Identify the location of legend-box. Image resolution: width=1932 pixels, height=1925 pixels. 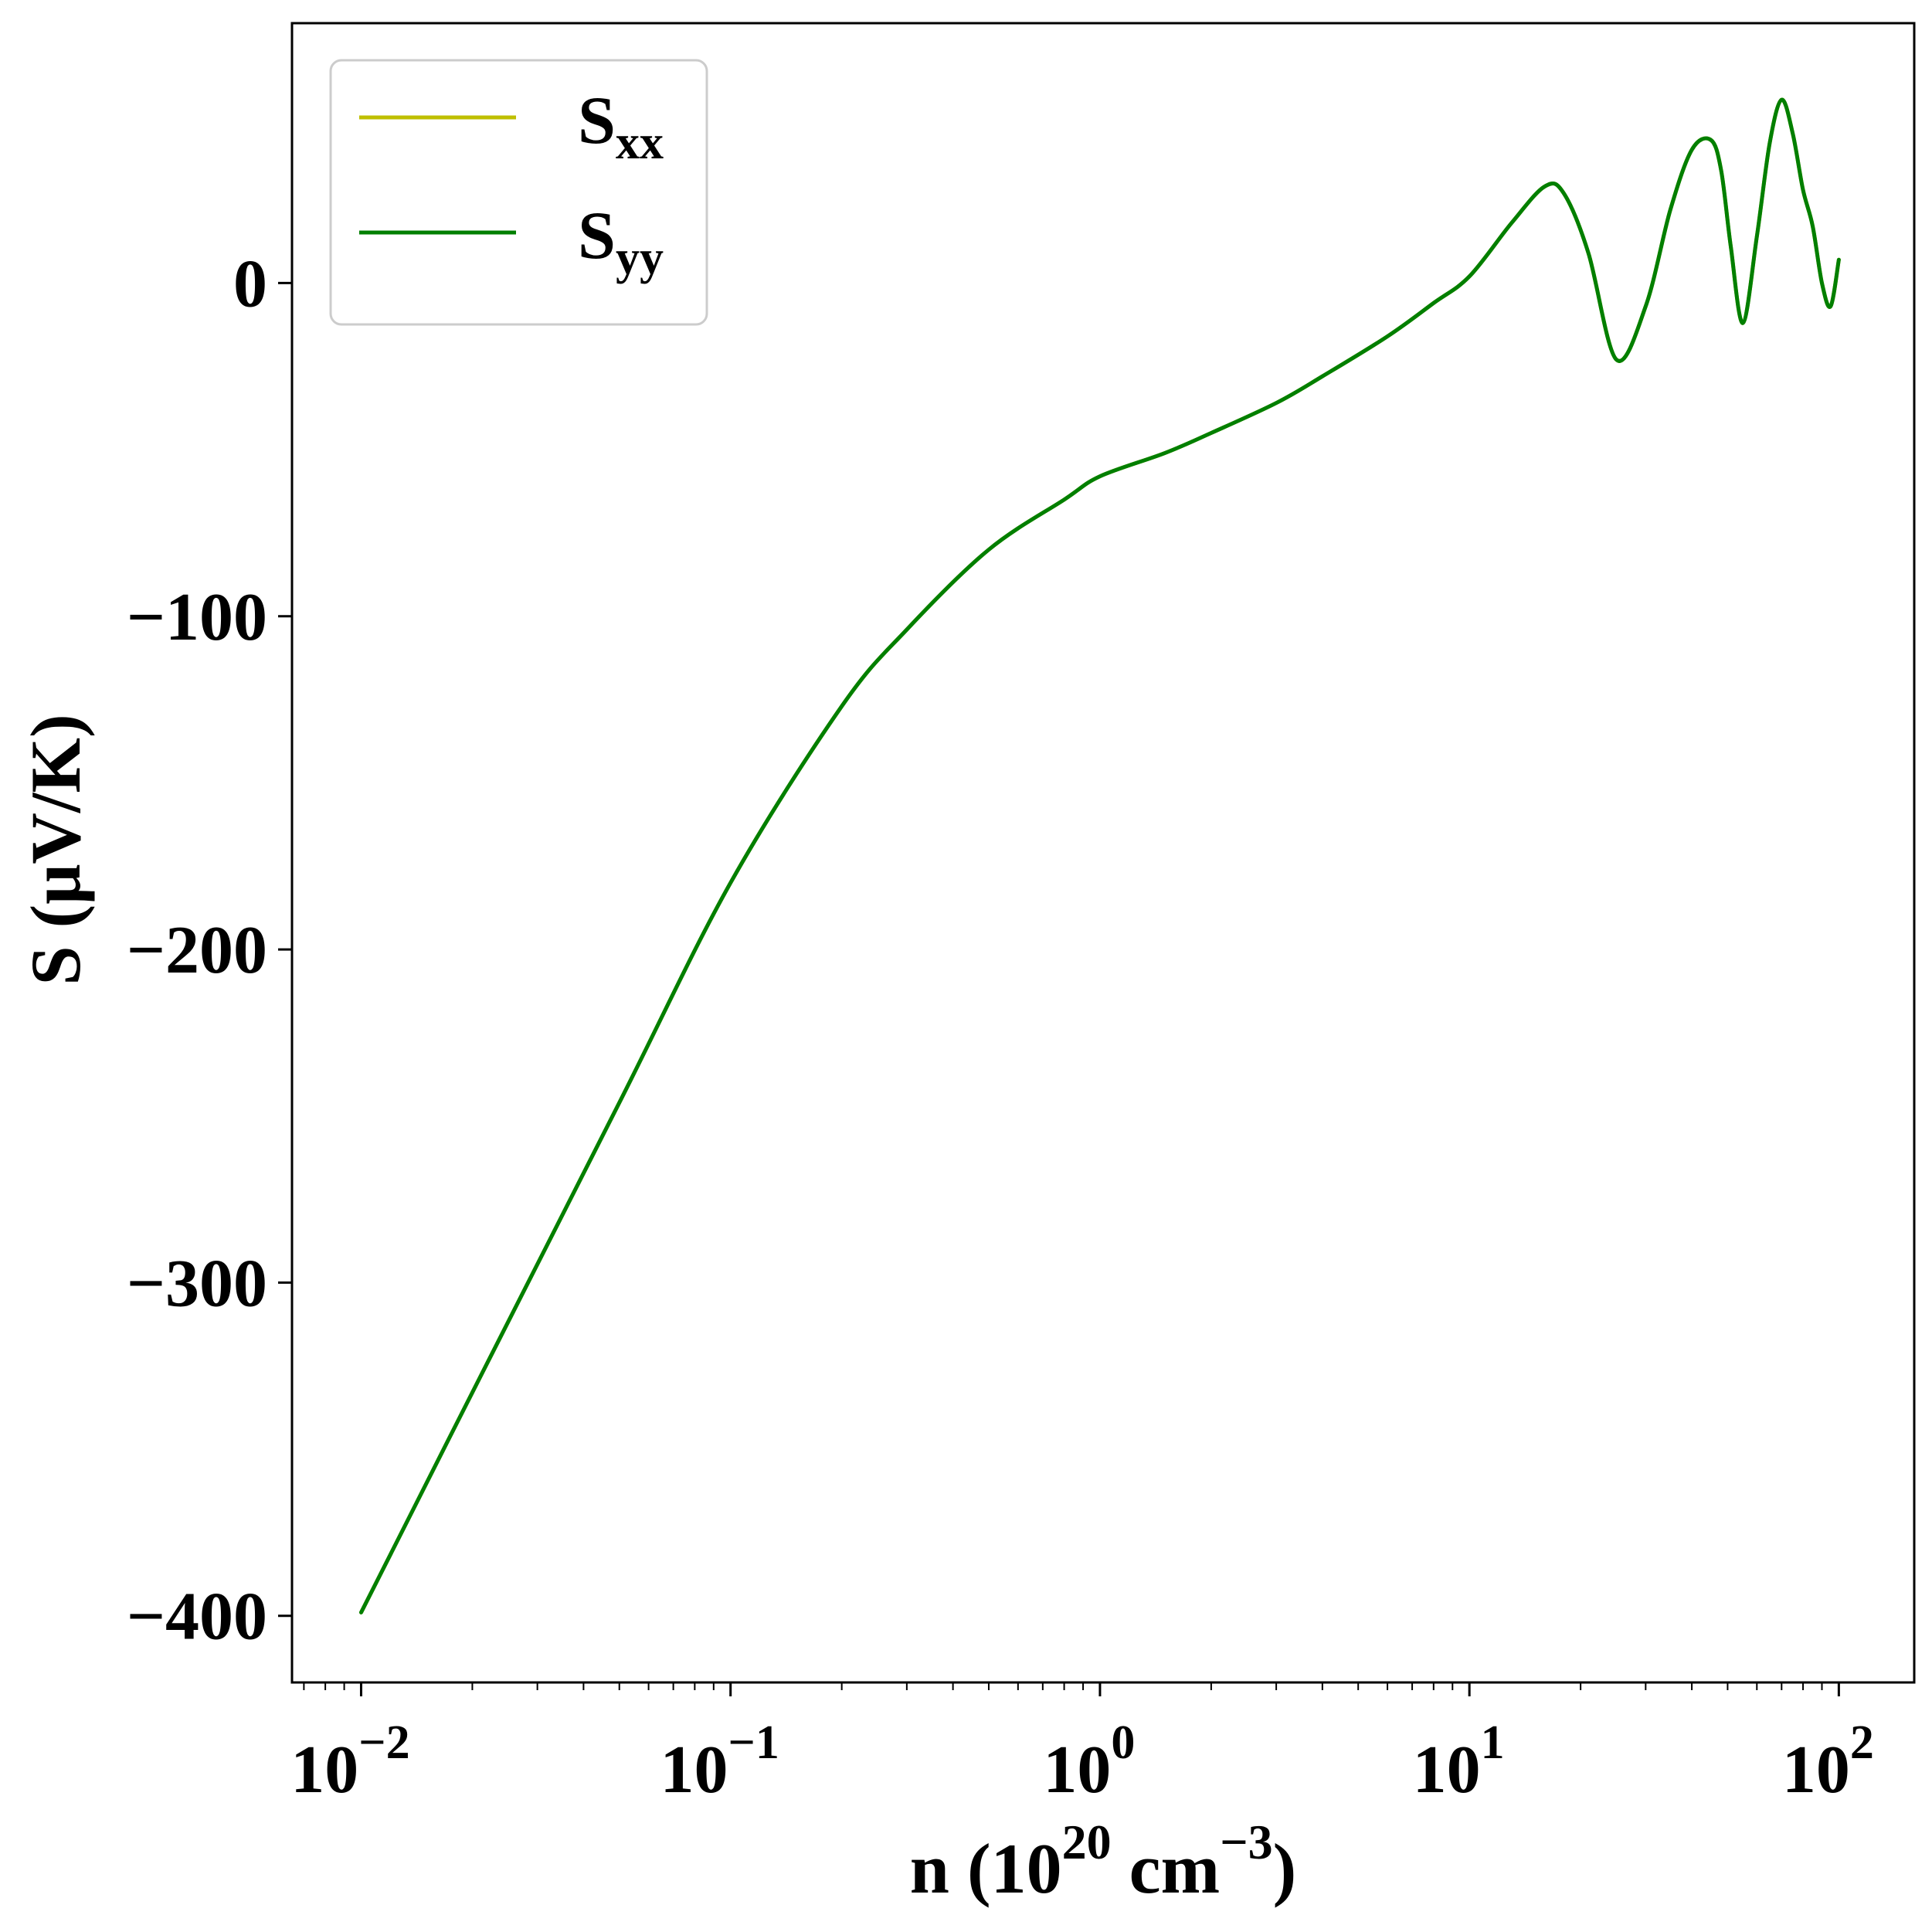
(519, 192).